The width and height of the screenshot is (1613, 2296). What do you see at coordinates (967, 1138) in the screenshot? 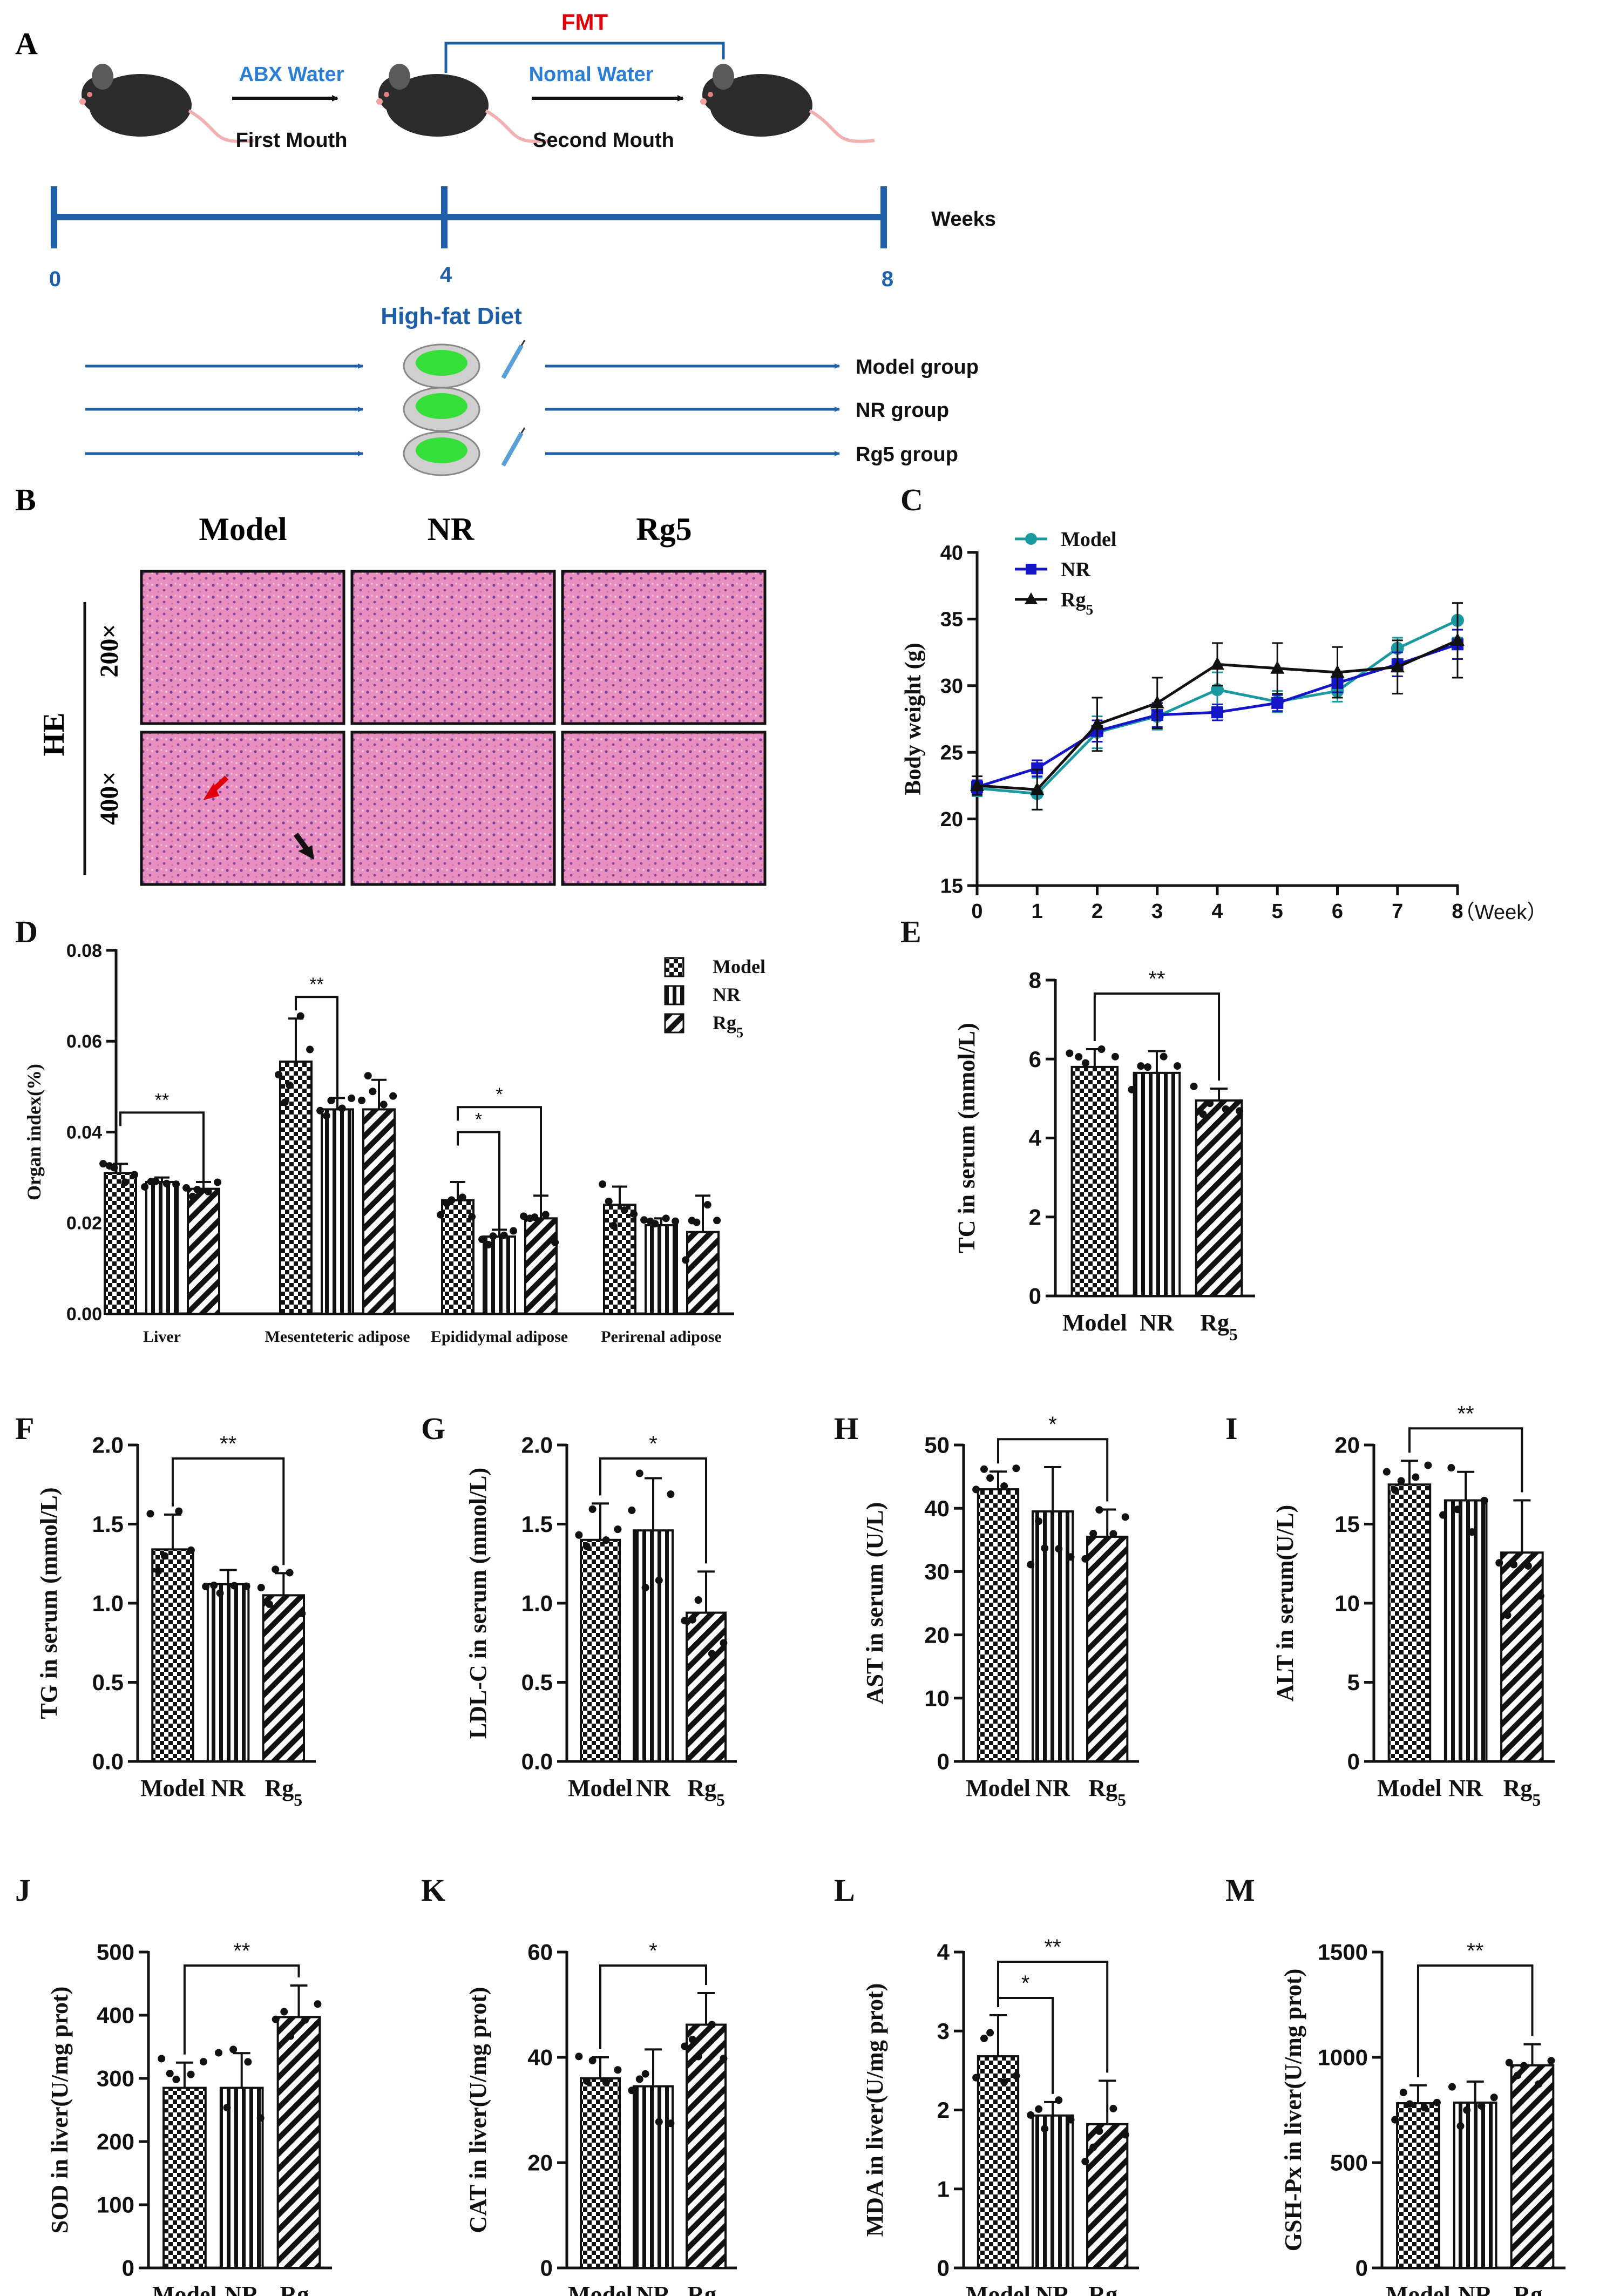
I see `y-axis-label: TC in serum (mmol/L)` at bounding box center [967, 1138].